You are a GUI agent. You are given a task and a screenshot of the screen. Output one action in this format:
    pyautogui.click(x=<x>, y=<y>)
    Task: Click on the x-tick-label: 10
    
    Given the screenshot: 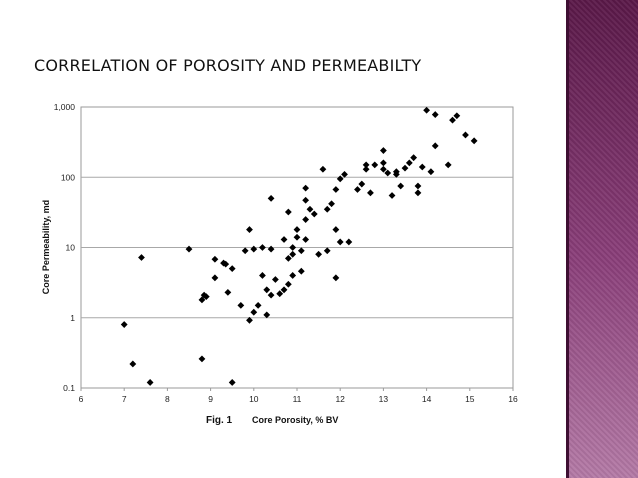 What is the action you would take?
    pyautogui.click(x=254, y=399)
    